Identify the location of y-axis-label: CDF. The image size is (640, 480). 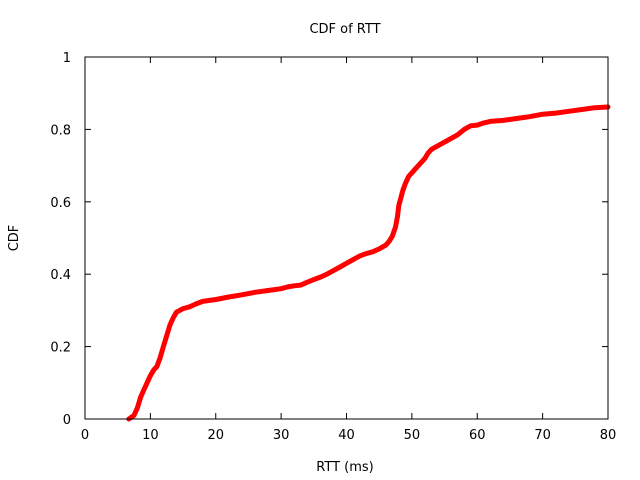
(14, 238).